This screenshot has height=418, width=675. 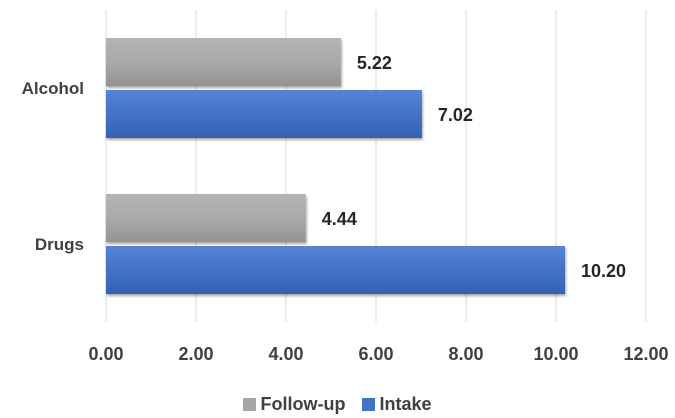 What do you see at coordinates (603, 271) in the screenshot?
I see `data-label-drugs-intake: 10.20` at bounding box center [603, 271].